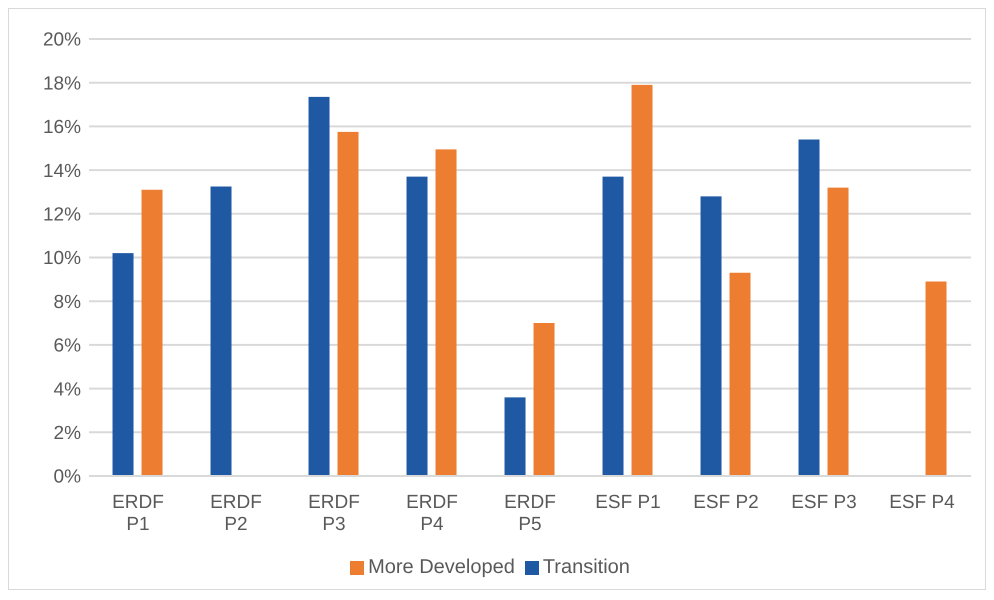  I want to click on legend-label: Transition, so click(586, 567).